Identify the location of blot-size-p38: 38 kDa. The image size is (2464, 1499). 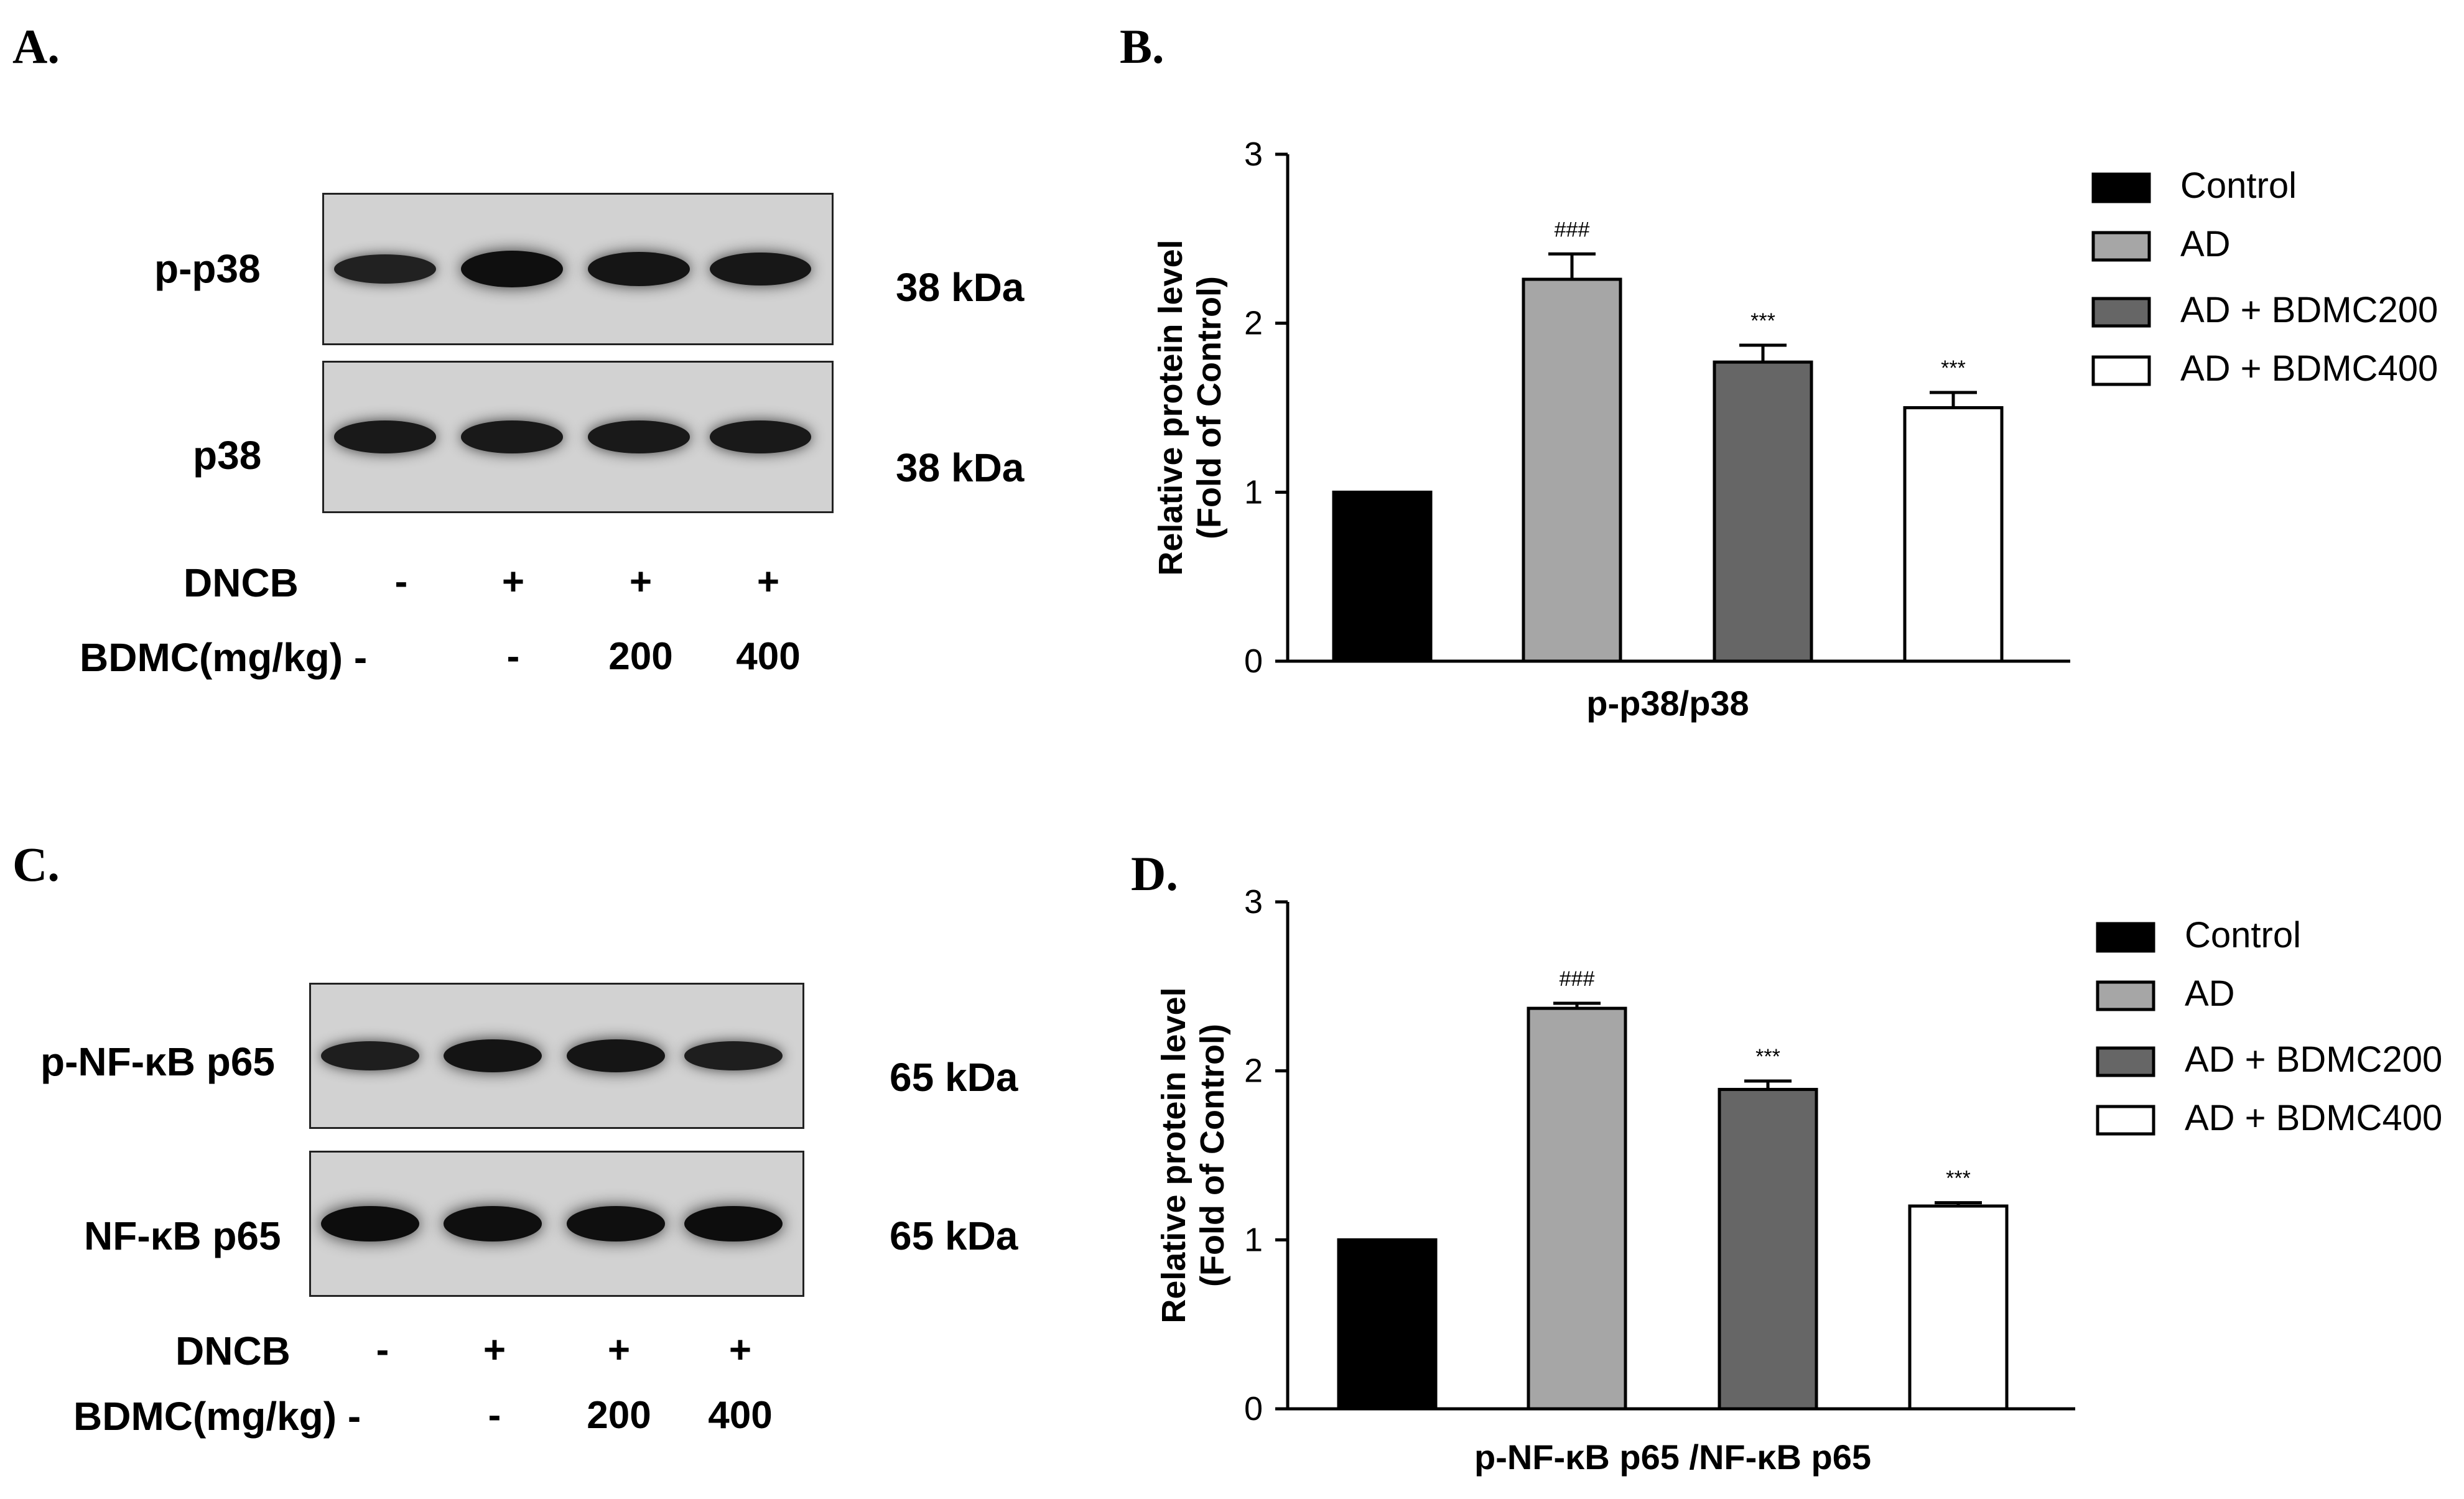
(960, 467).